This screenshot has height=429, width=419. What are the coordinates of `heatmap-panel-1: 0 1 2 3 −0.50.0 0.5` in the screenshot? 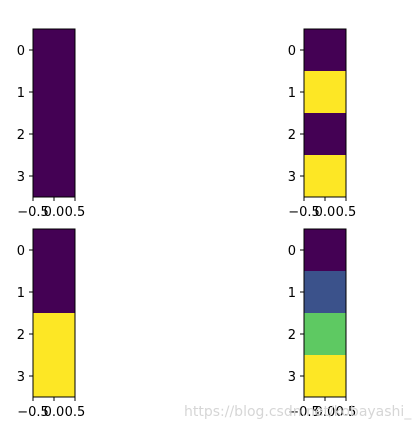 It's located at (51, 124).